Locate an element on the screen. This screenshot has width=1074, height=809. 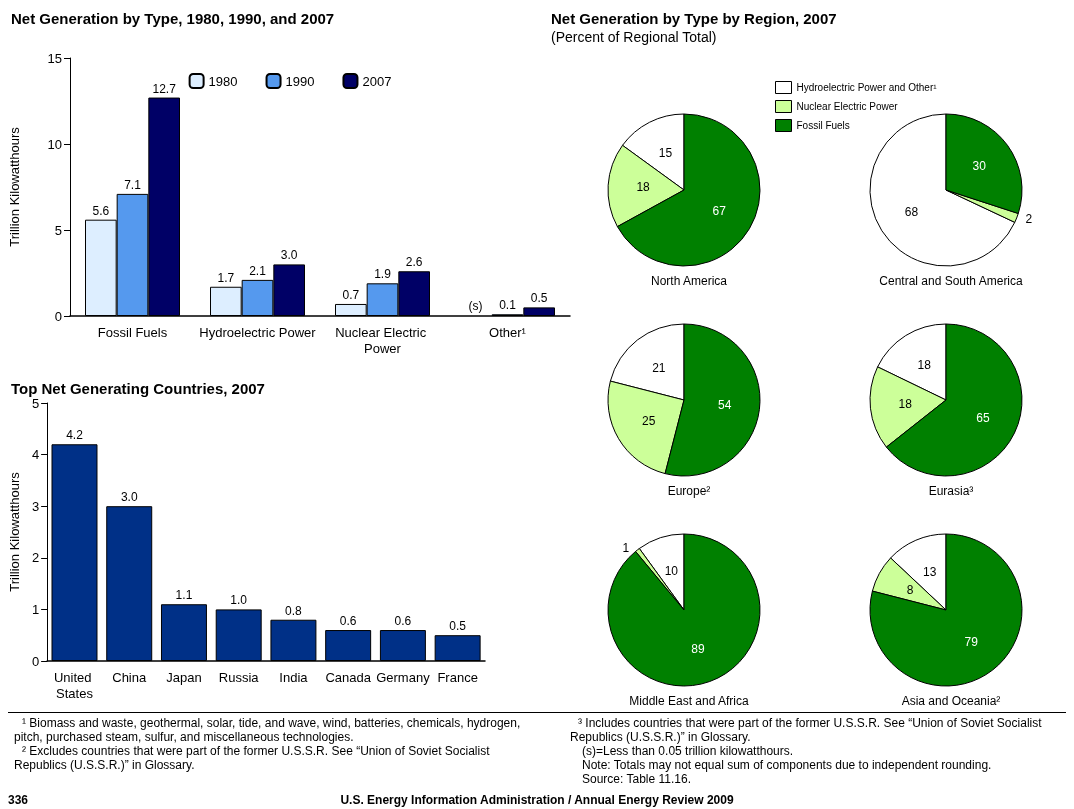
text: Middle East and Africa is located at coordinates (689, 701).